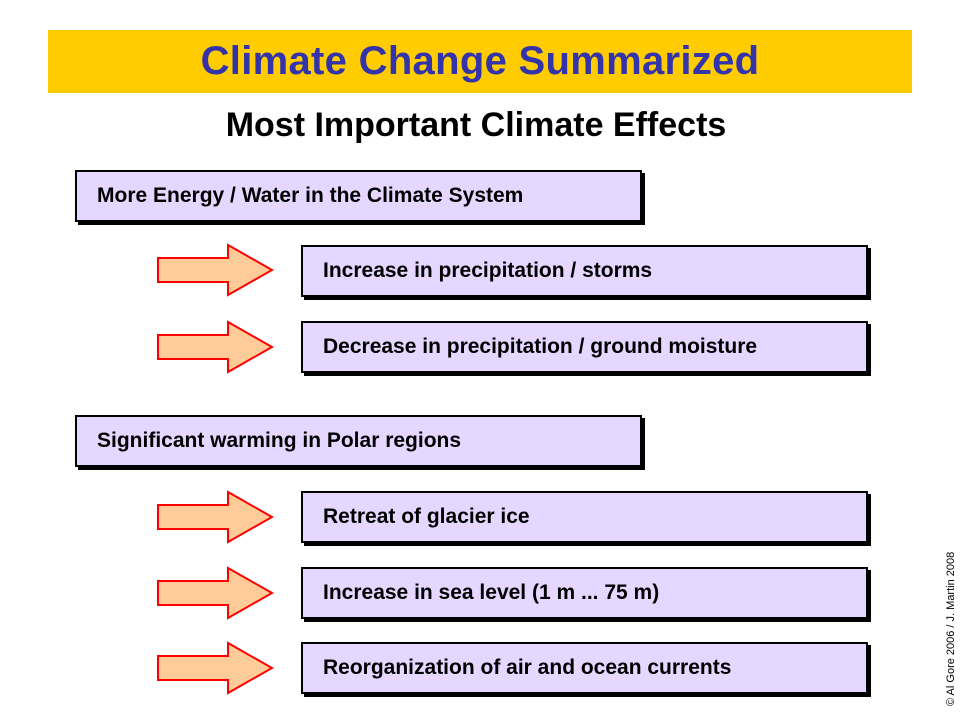 The width and height of the screenshot is (960, 720). Describe the element at coordinates (476, 125) in the screenshot. I see `page-subtitle: Most Important Climate Effects` at that location.